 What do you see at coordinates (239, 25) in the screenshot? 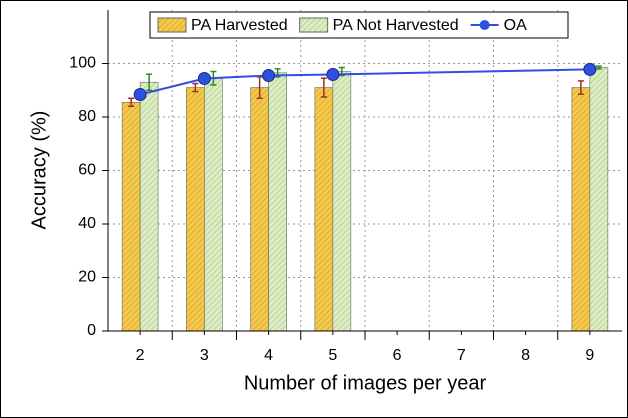
I see `legend-label: PA Harvested` at bounding box center [239, 25].